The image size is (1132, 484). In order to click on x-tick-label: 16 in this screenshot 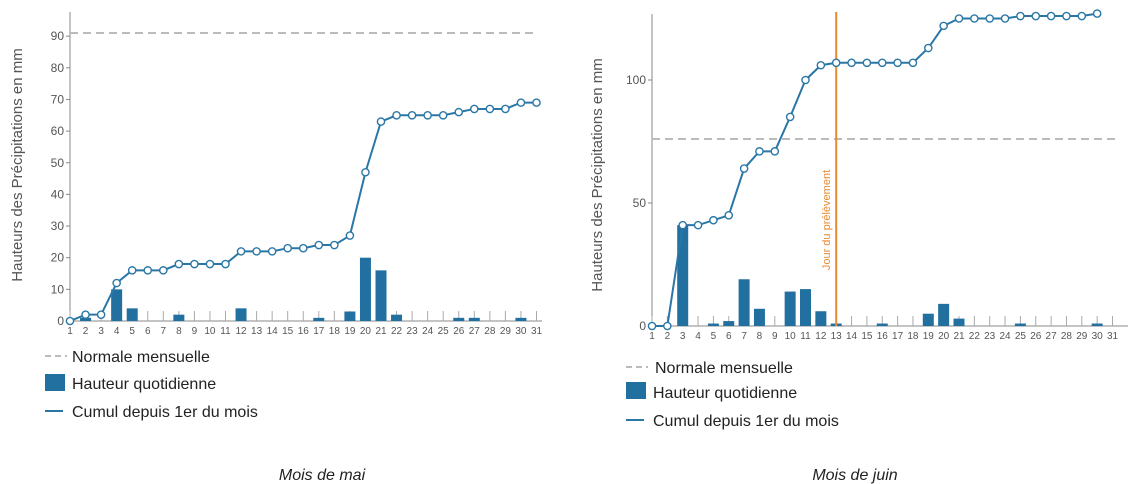, I will do `click(883, 336)`.